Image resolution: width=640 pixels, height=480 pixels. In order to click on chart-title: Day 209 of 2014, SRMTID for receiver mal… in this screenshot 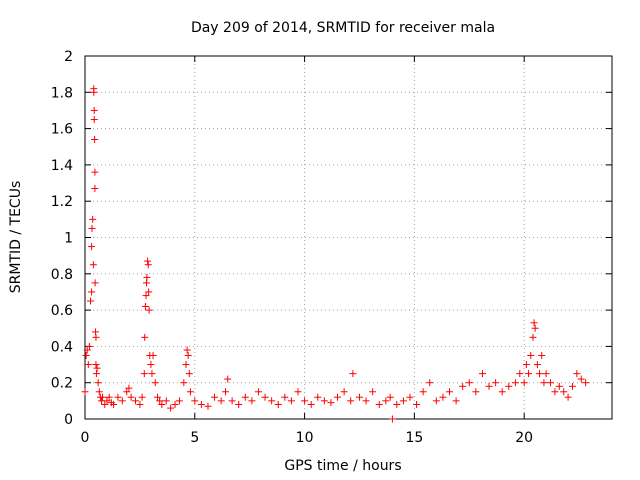, I will do `click(343, 28)`.